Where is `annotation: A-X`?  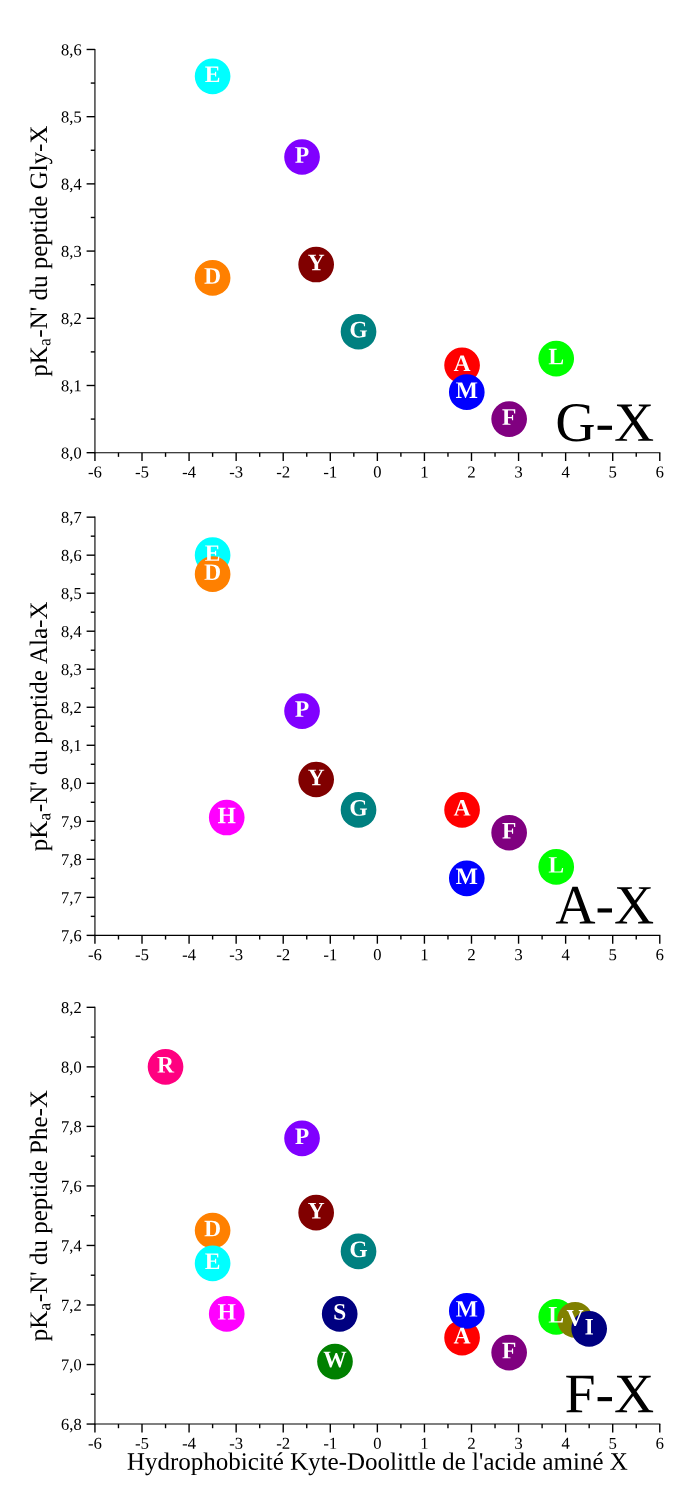 annotation: A-X is located at coordinates (604, 905).